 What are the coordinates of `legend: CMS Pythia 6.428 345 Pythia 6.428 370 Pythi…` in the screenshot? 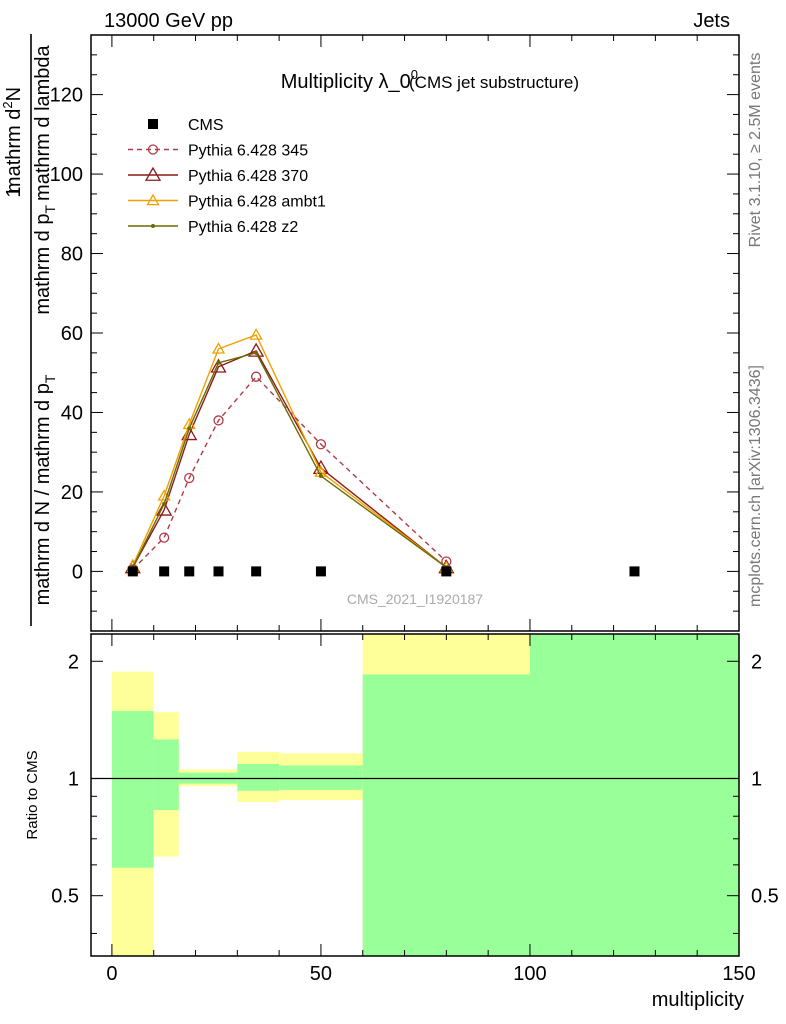 It's located at (227, 176).